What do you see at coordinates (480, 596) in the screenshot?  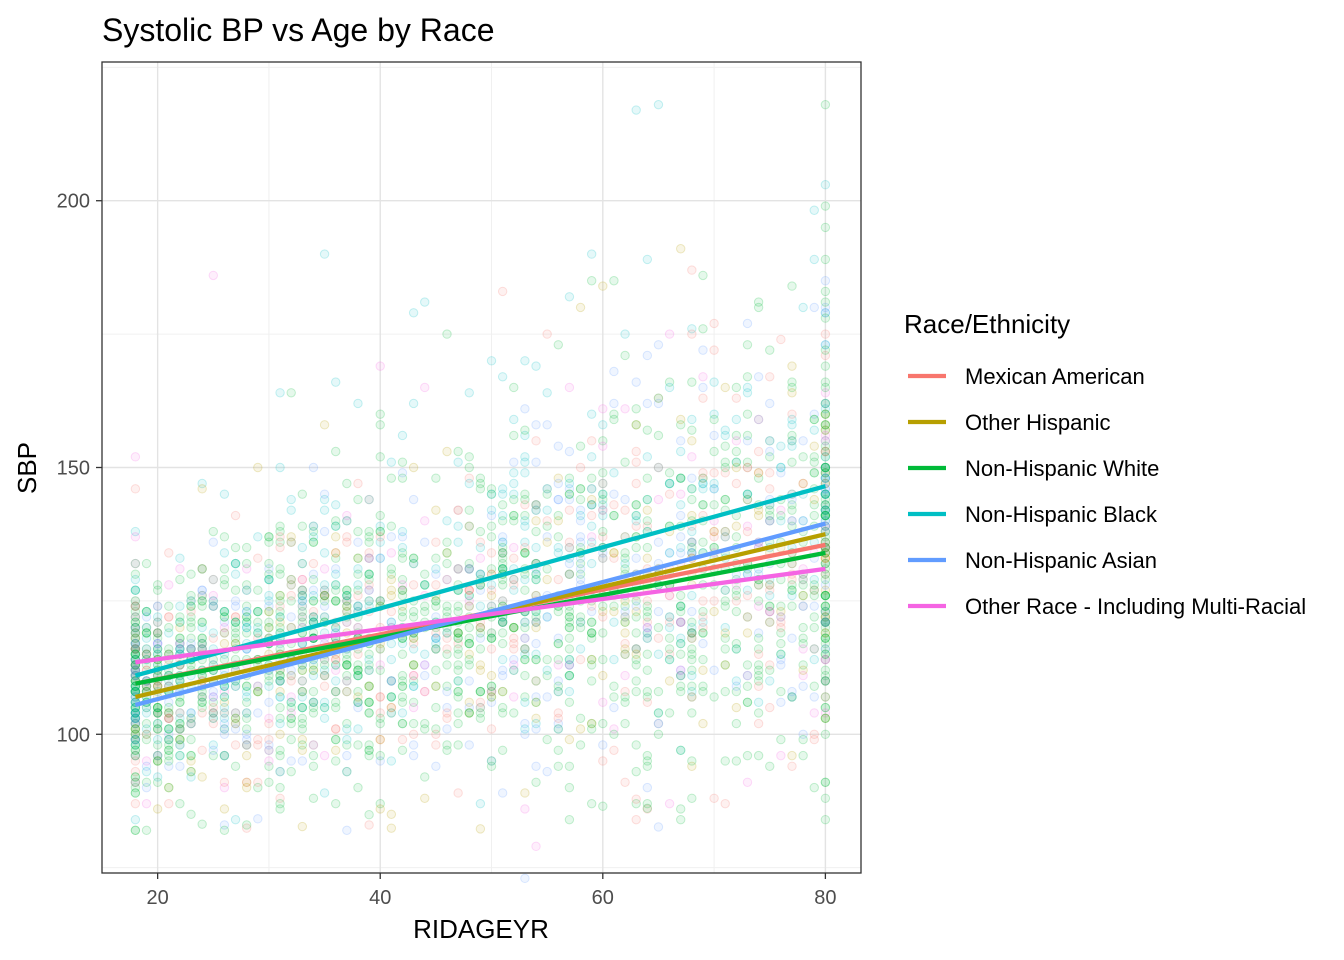 I see `fit-lines` at bounding box center [480, 596].